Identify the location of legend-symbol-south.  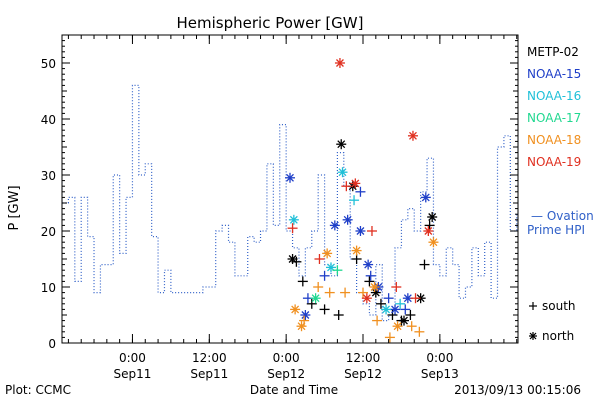
(533, 306).